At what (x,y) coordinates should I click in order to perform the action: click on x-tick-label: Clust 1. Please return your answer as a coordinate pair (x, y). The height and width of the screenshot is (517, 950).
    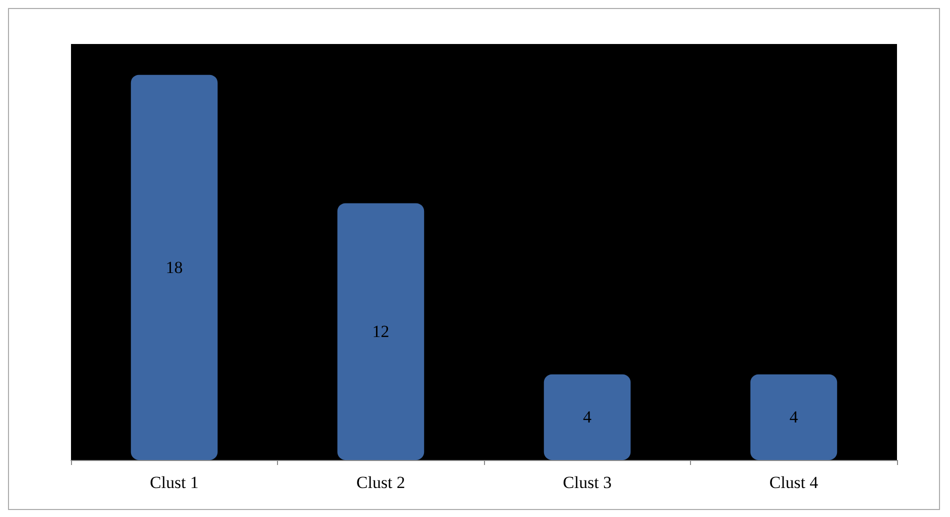
    Looking at the image, I should click on (174, 482).